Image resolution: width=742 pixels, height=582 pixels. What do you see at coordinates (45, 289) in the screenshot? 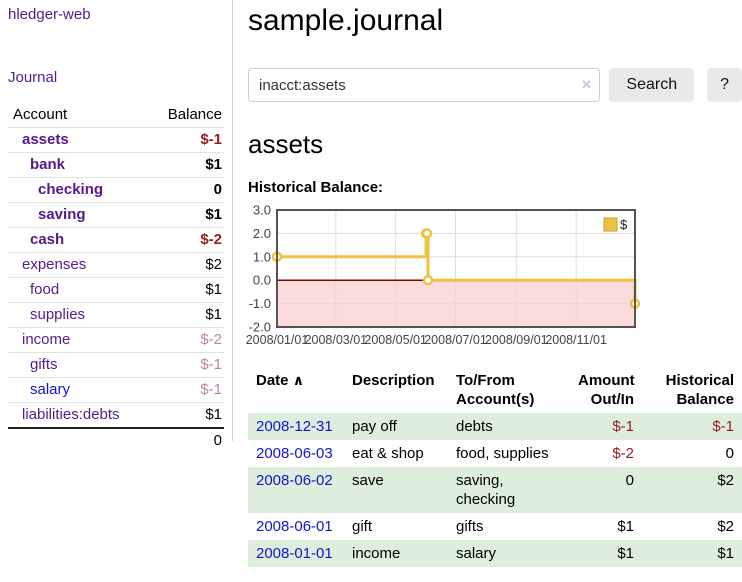
I see `account-link: food` at bounding box center [45, 289].